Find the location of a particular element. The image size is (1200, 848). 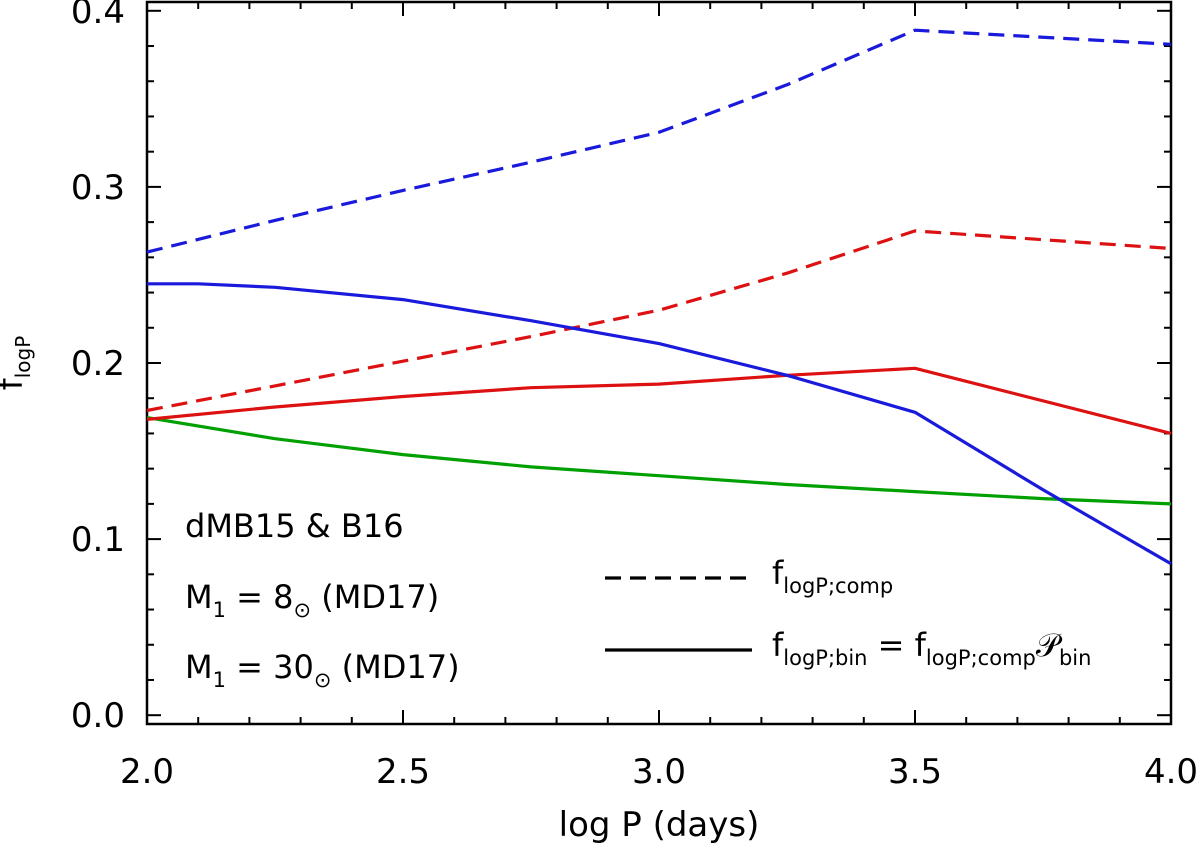

y-axis-title-main: f is located at coordinates (15, 383).